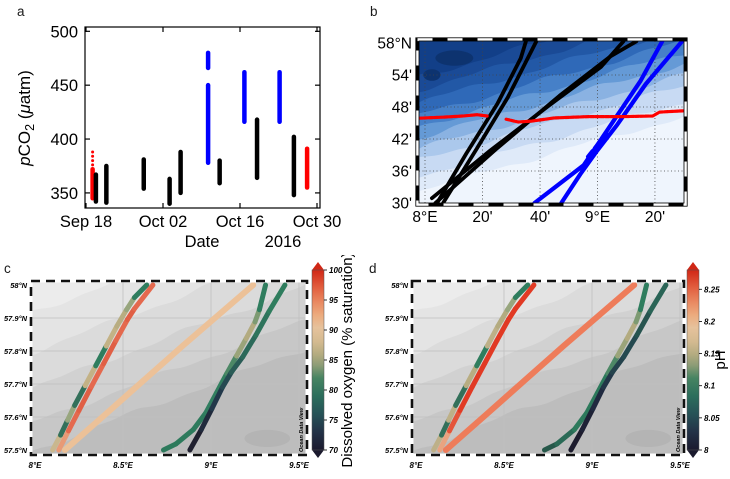 The width and height of the screenshot is (730, 479). What do you see at coordinates (402, 140) in the screenshot?
I see `lat-tick-label: 42'` at bounding box center [402, 140].